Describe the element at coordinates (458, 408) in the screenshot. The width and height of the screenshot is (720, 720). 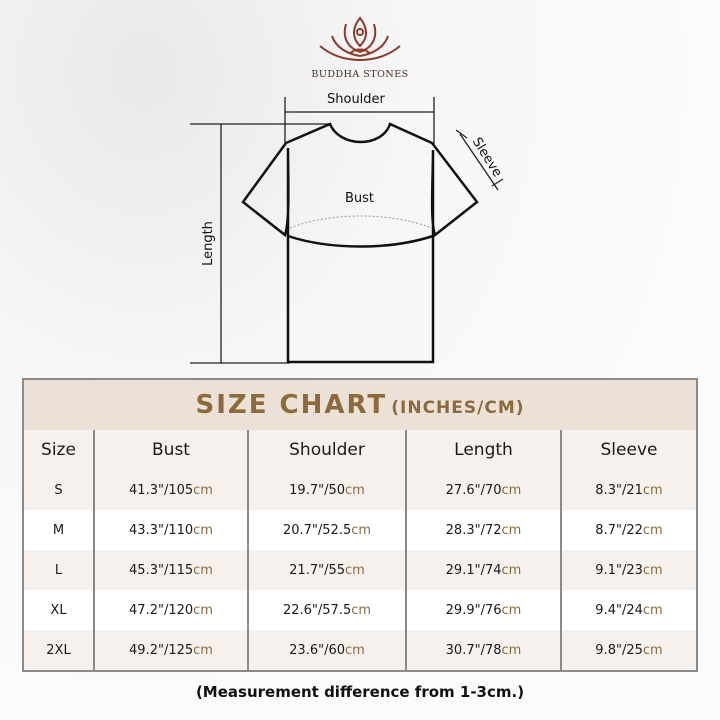
I see `units-text: (INCHES/CM)` at that location.